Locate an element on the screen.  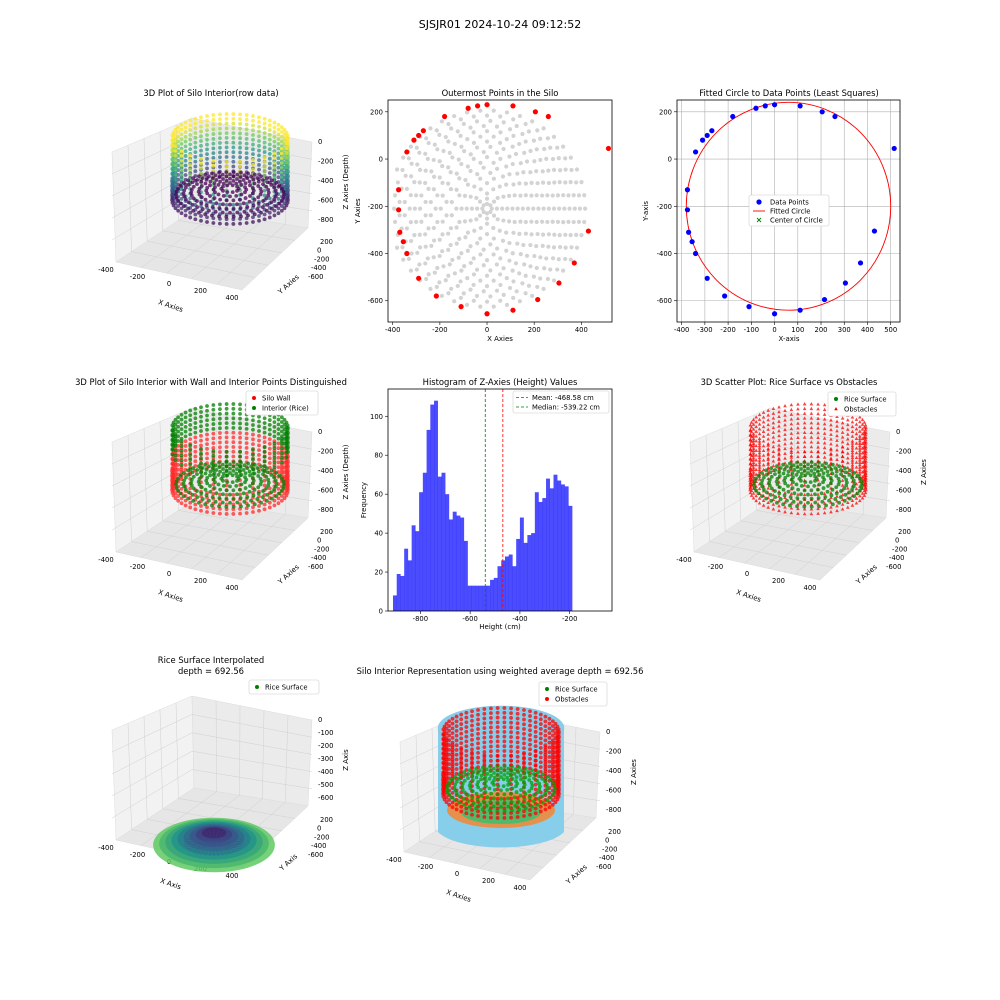
legend-marker-center is located at coordinates (759, 220).